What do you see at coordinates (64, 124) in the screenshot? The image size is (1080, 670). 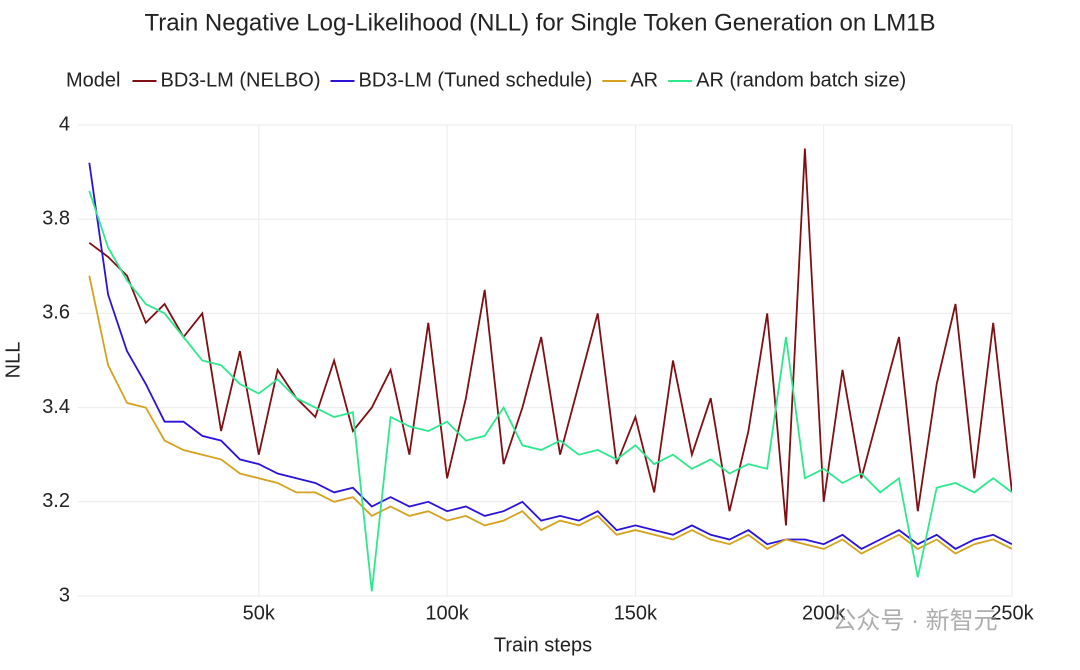 I see `y-tick-label: 4` at bounding box center [64, 124].